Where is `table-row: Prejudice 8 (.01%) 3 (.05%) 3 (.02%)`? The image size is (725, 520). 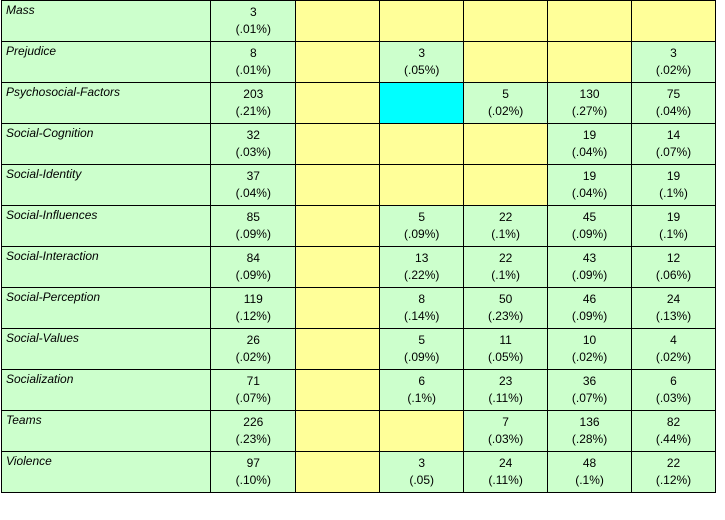
table-row: Prejudice 8 (.01%) 3 (.05%) 3 (.02%) is located at coordinates (358, 62).